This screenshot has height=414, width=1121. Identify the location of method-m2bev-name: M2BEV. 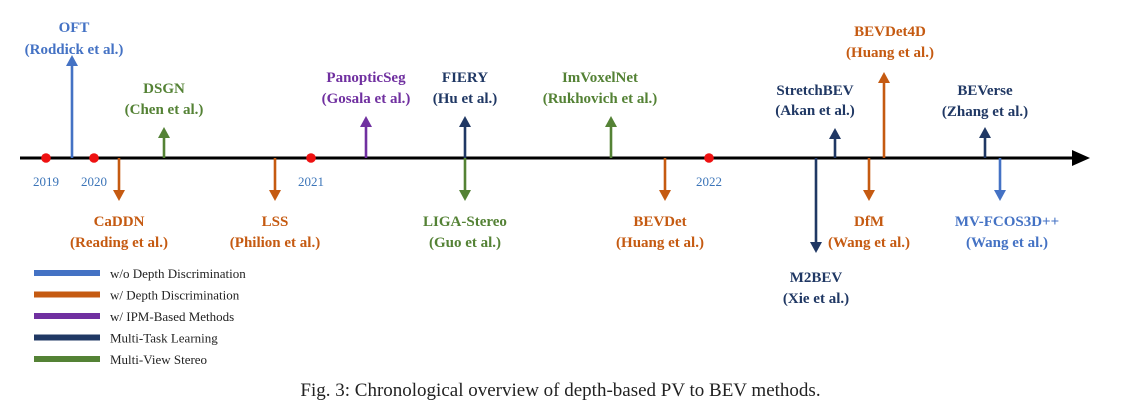
(816, 278).